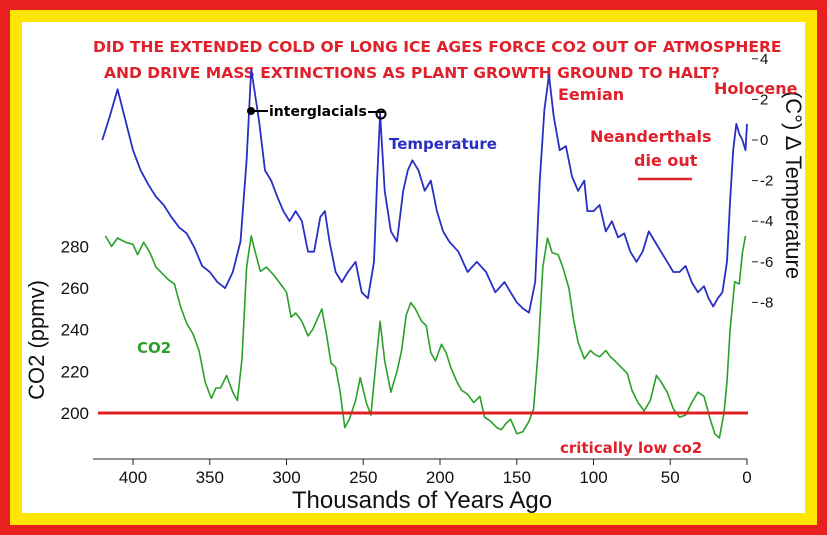 This screenshot has height=535, width=827. I want to click on x-tick-label: 150, so click(517, 477).